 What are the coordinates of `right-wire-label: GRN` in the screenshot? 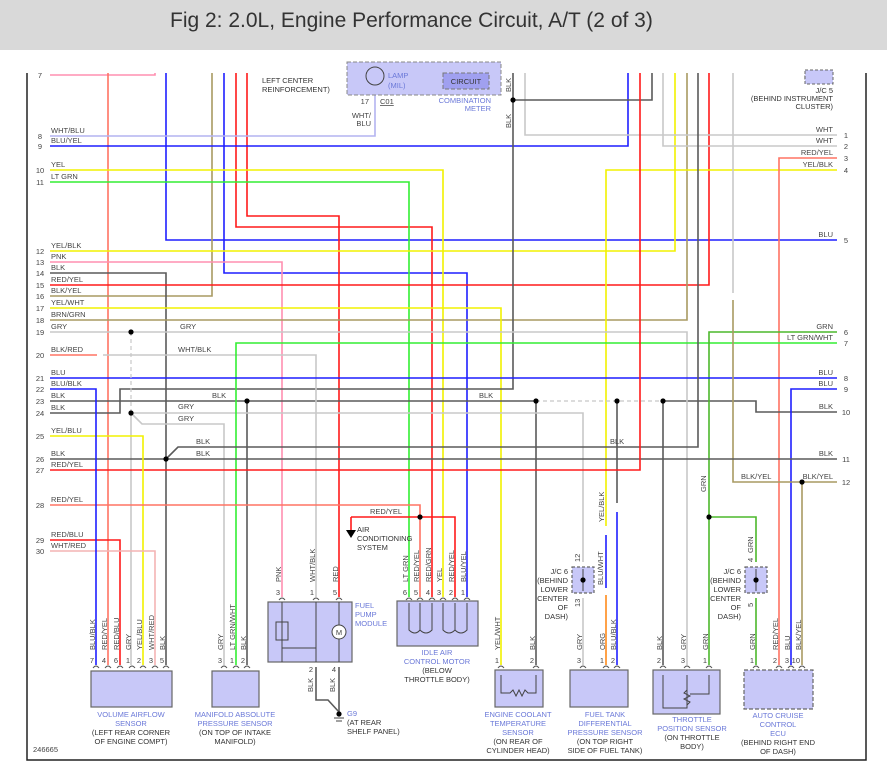 It's located at (824, 326).